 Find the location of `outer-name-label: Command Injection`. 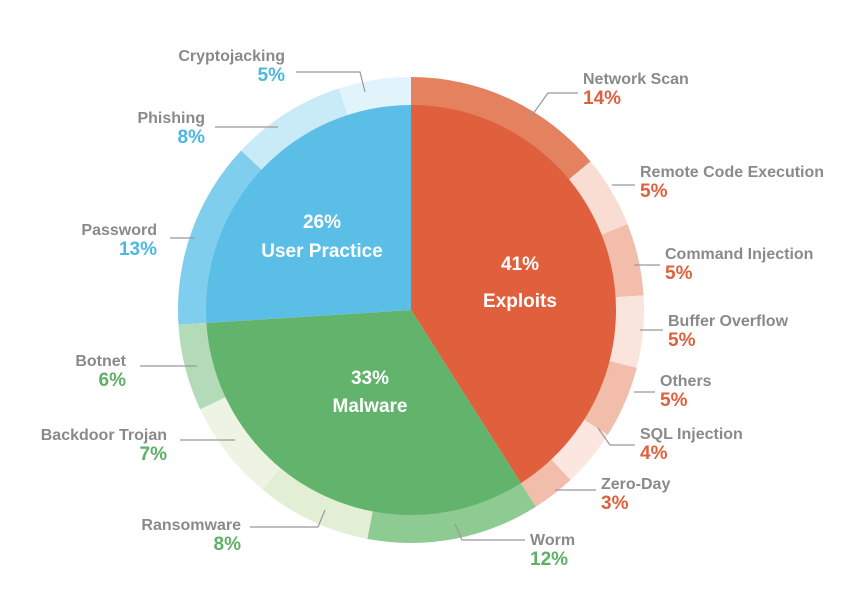

outer-name-label: Command Injection is located at coordinates (739, 254).